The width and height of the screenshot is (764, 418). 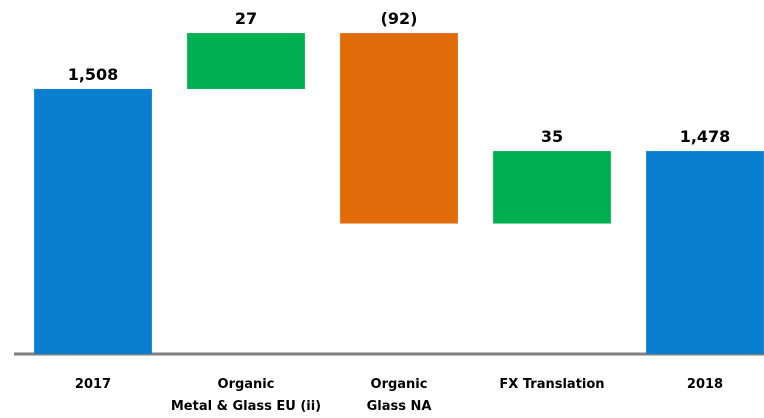 I want to click on value-label: (92), so click(x=399, y=18).